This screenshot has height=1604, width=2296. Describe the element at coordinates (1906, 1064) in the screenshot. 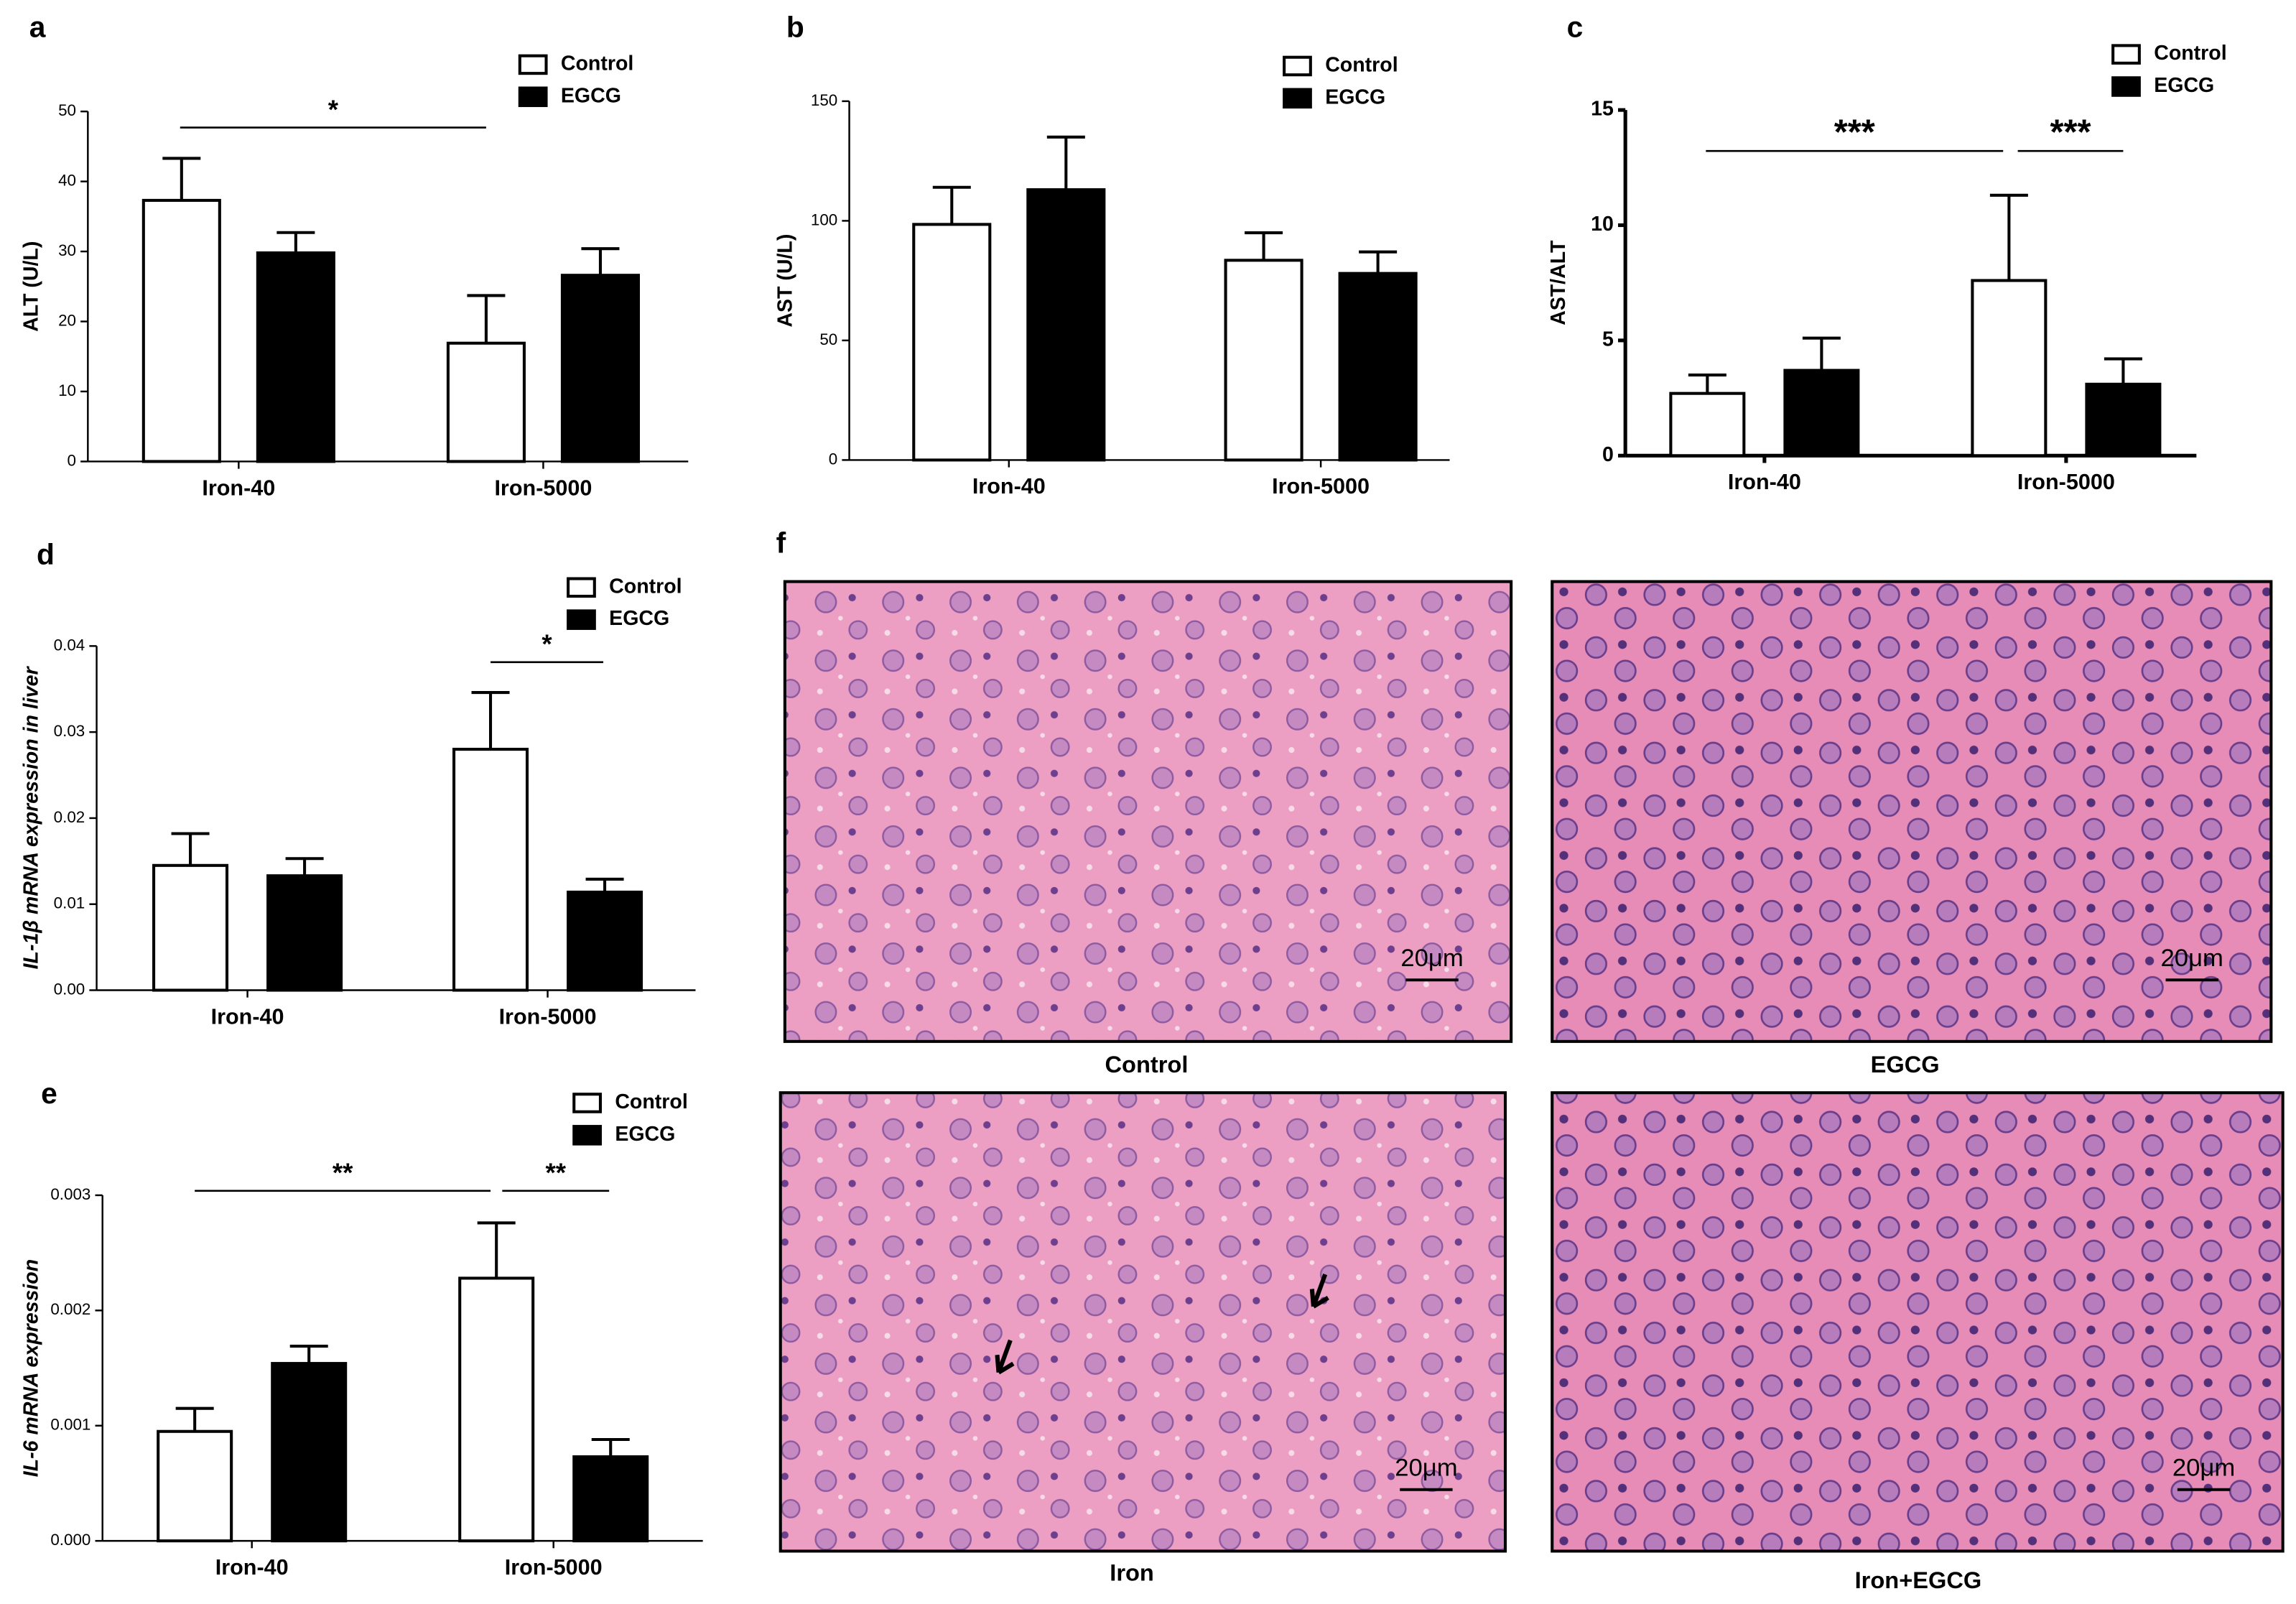

I see `image-caption: EGCG` at that location.